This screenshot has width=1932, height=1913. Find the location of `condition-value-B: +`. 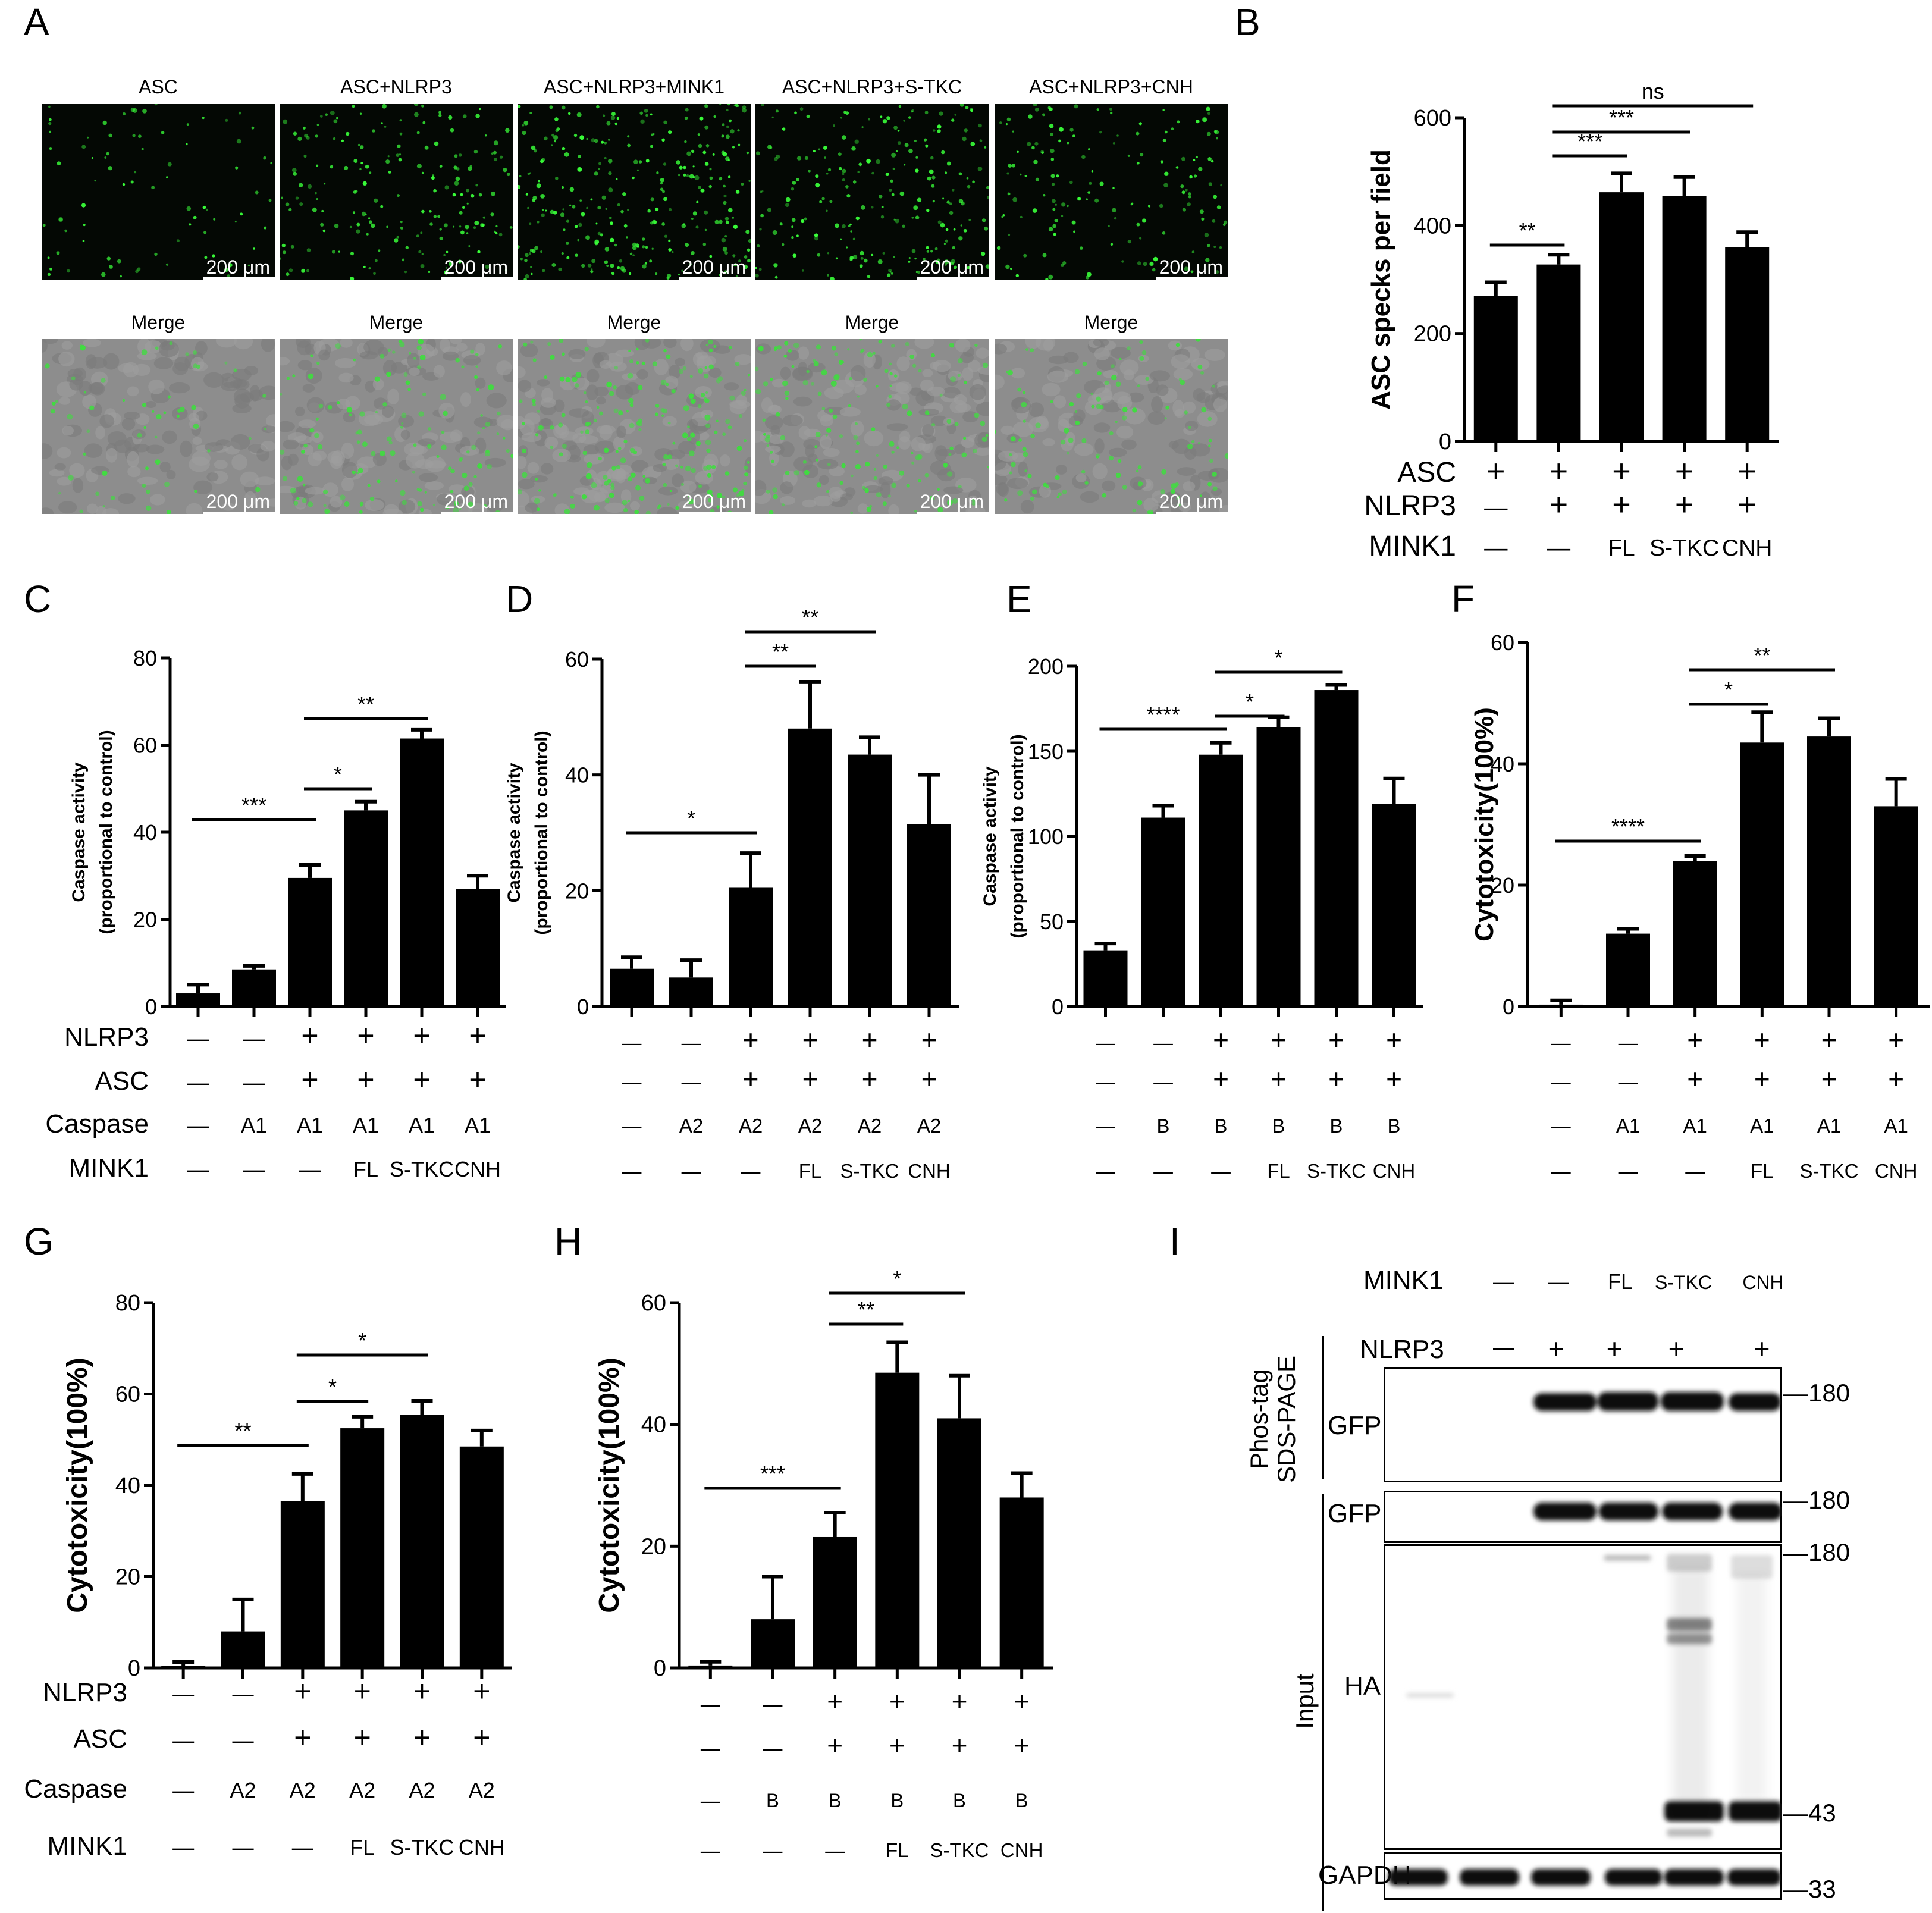

condition-value-B: + is located at coordinates (1559, 471).